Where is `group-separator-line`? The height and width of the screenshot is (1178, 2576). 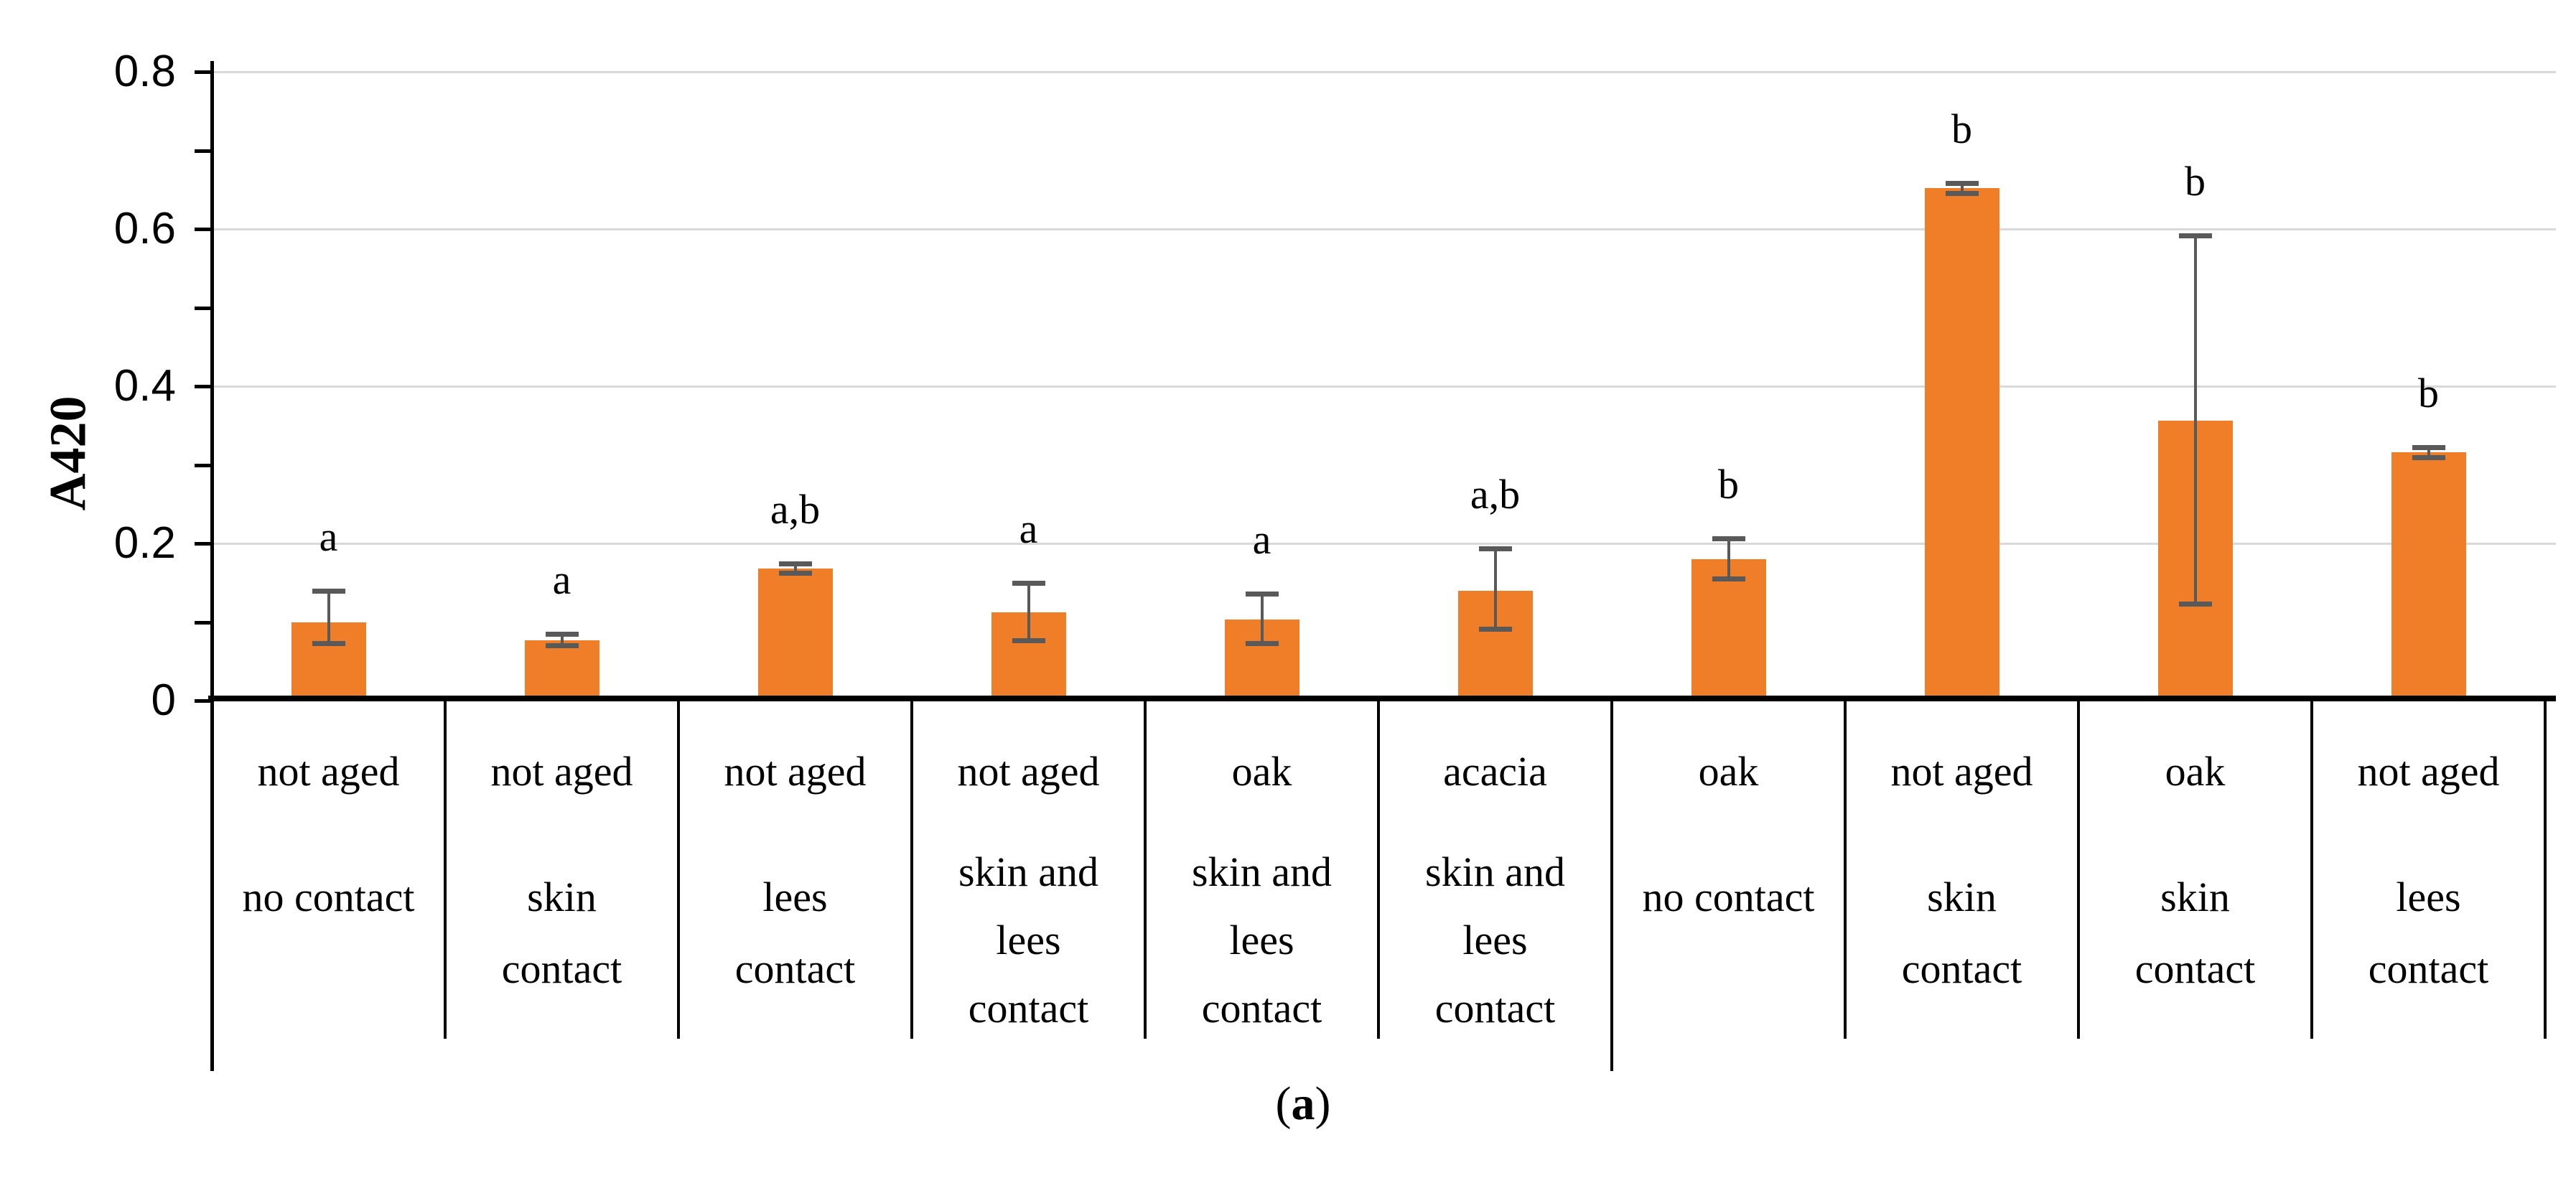 group-separator-line is located at coordinates (1611, 886).